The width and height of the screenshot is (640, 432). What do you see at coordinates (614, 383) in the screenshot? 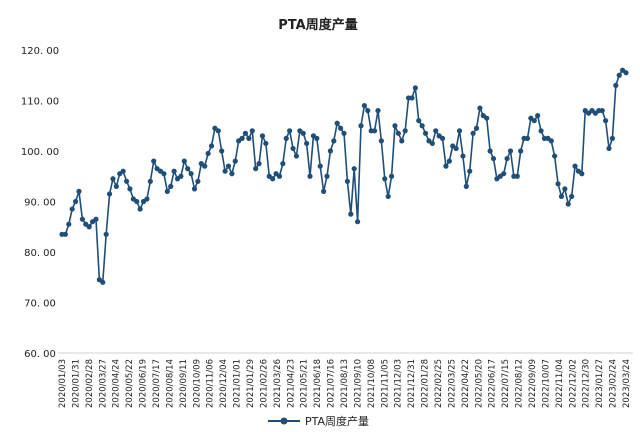
I see `x-tick-label: 2023/02/24` at bounding box center [614, 383].